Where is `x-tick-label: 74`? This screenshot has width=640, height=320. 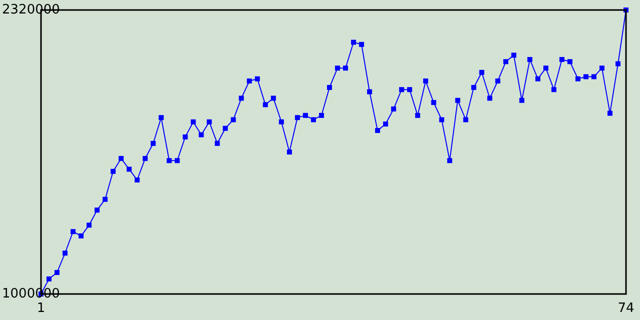
x-tick-label: 74 is located at coordinates (626, 308).